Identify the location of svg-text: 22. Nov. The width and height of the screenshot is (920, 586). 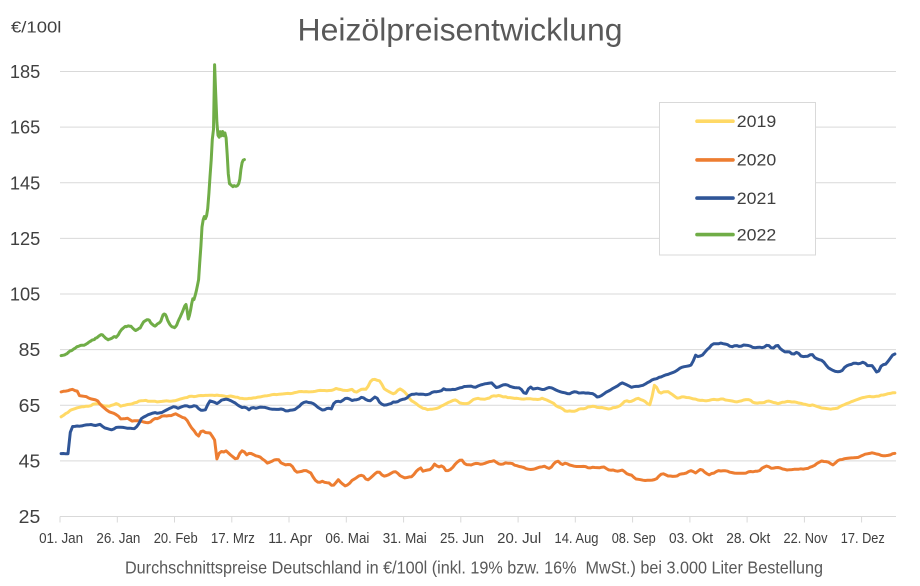
(806, 539).